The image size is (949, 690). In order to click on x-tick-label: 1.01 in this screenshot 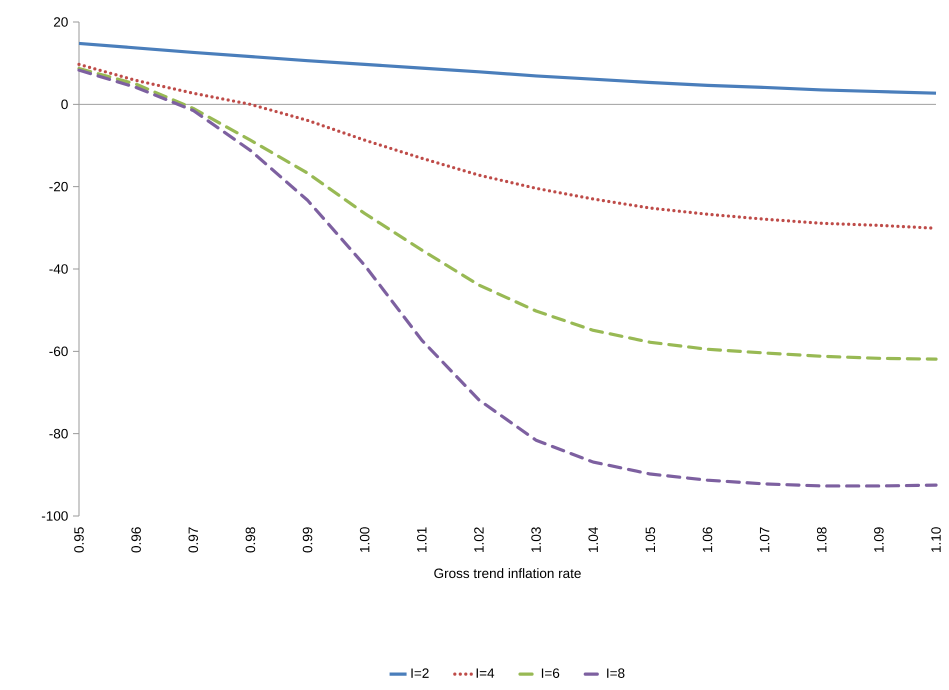, I will do `click(422, 539)`.